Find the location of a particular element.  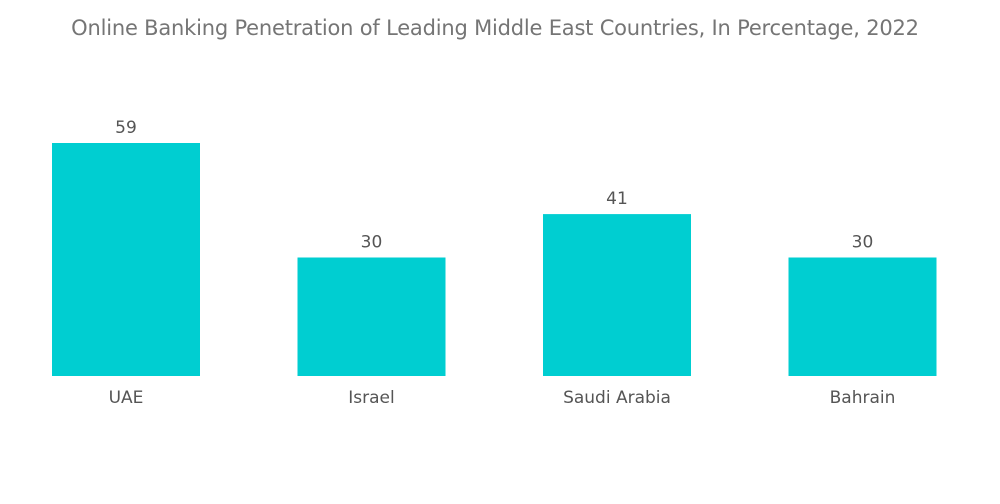

category-label-saudi-arabia: Saudi Arabia is located at coordinates (617, 398).